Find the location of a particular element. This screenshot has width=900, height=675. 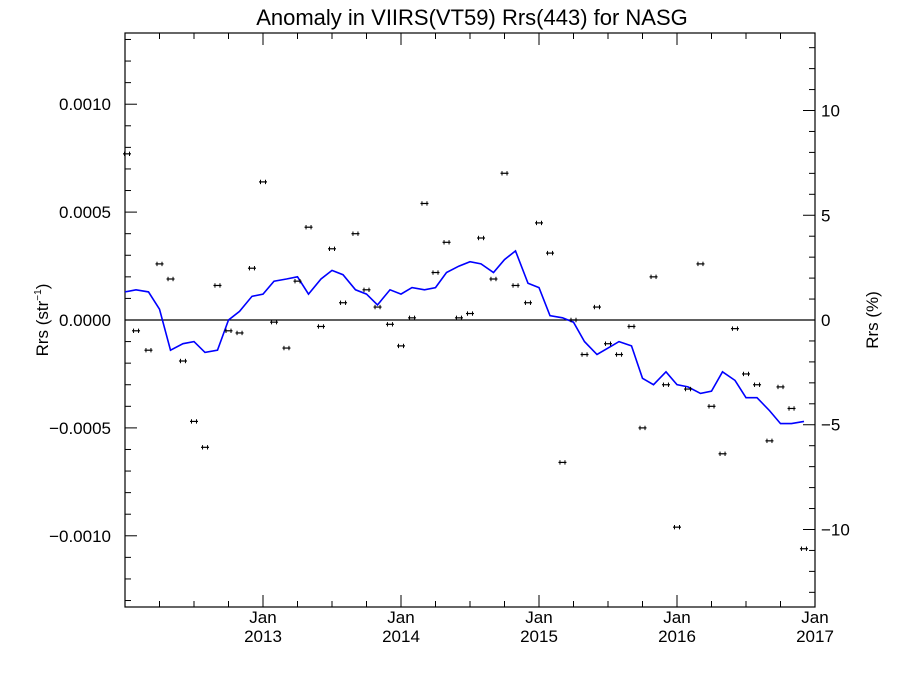

x-tick-year-label: 2016 is located at coordinates (677, 636).